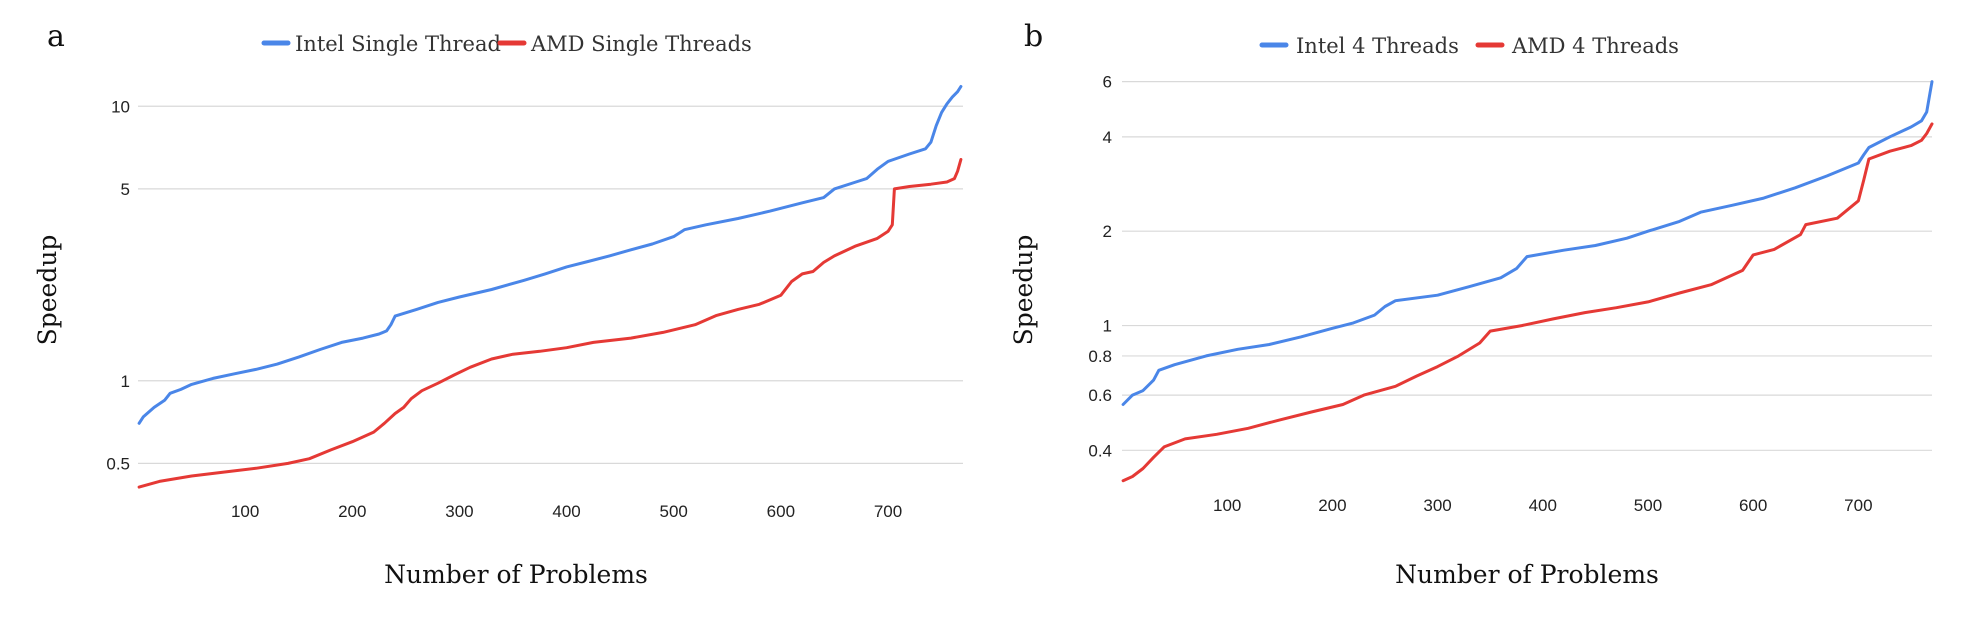 This screenshot has width=1966, height=619. I want to click on panel-a-x-tick-label: 500, so click(674, 511).